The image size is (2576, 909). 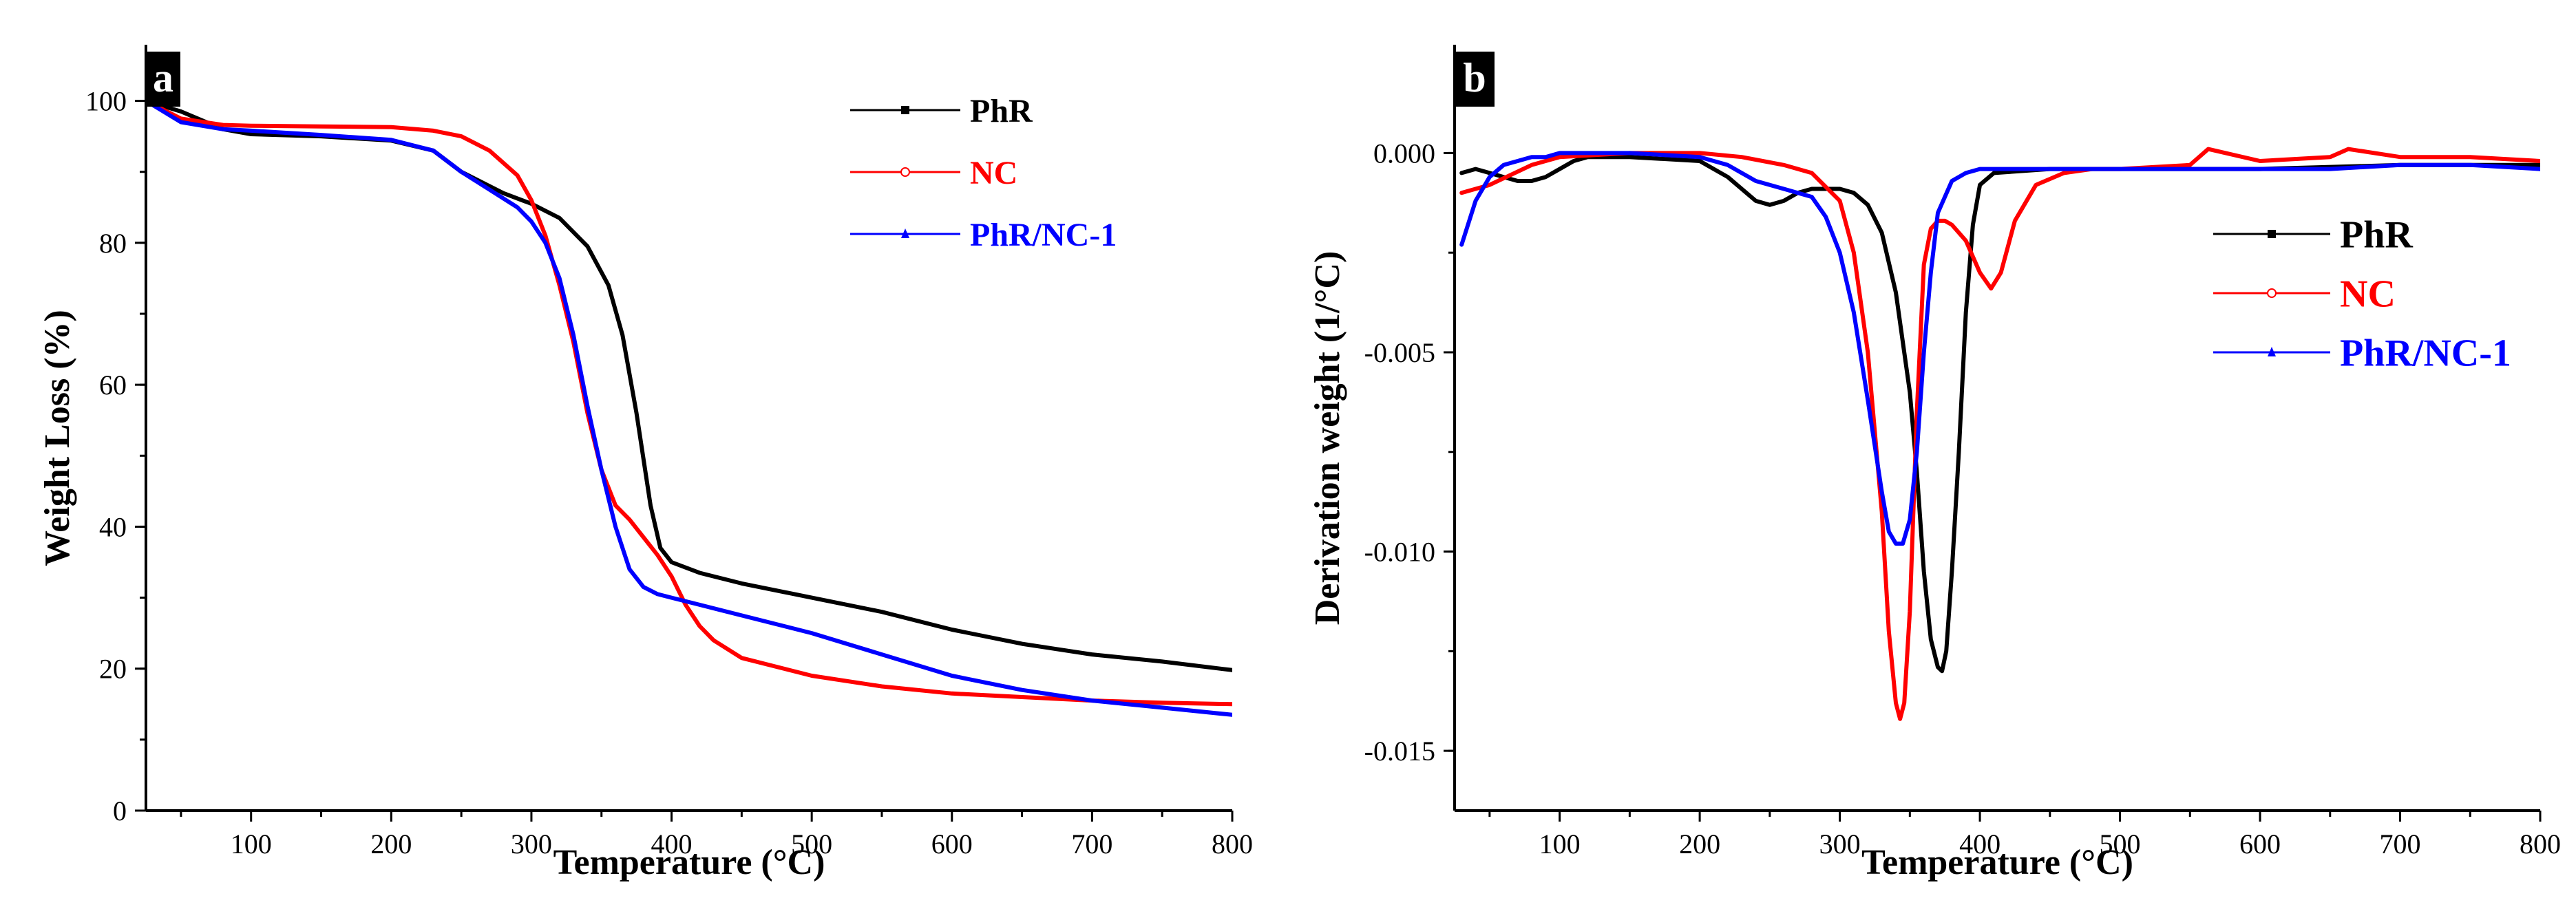 What do you see at coordinates (1400, 552) in the screenshot?
I see `y-tick-label: -0.010` at bounding box center [1400, 552].